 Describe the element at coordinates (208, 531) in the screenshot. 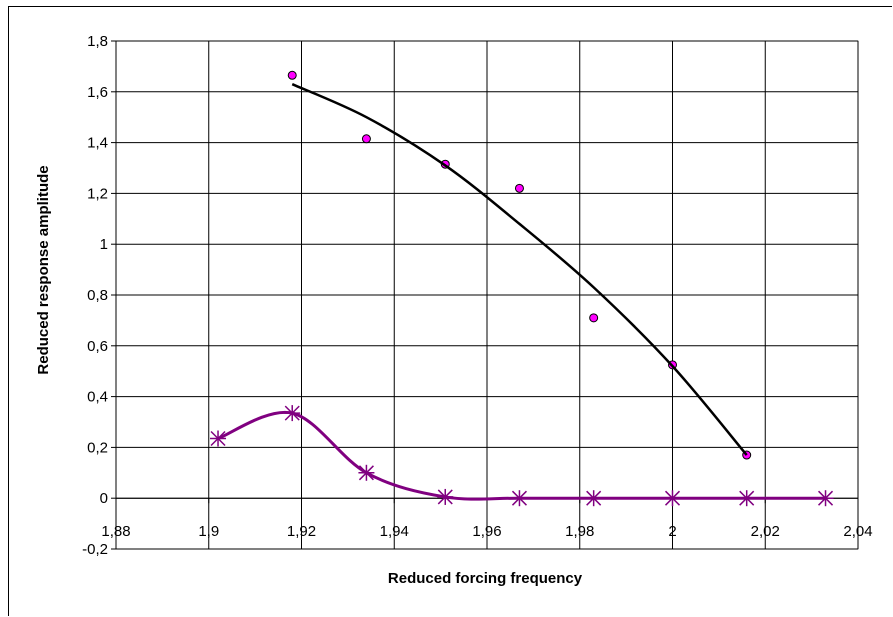

I see `x-tick-label: 1,9` at that location.